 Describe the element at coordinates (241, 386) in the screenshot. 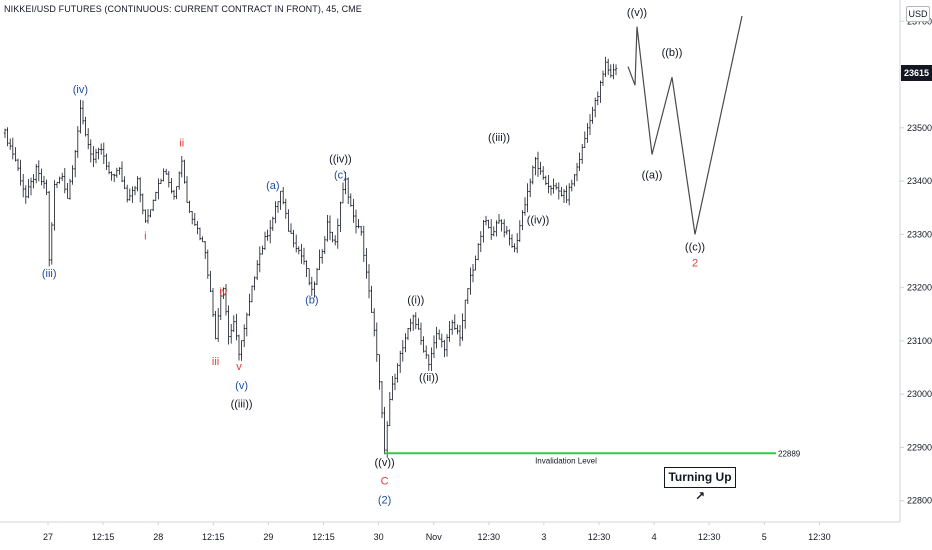

I see `wave-label: (v)` at that location.